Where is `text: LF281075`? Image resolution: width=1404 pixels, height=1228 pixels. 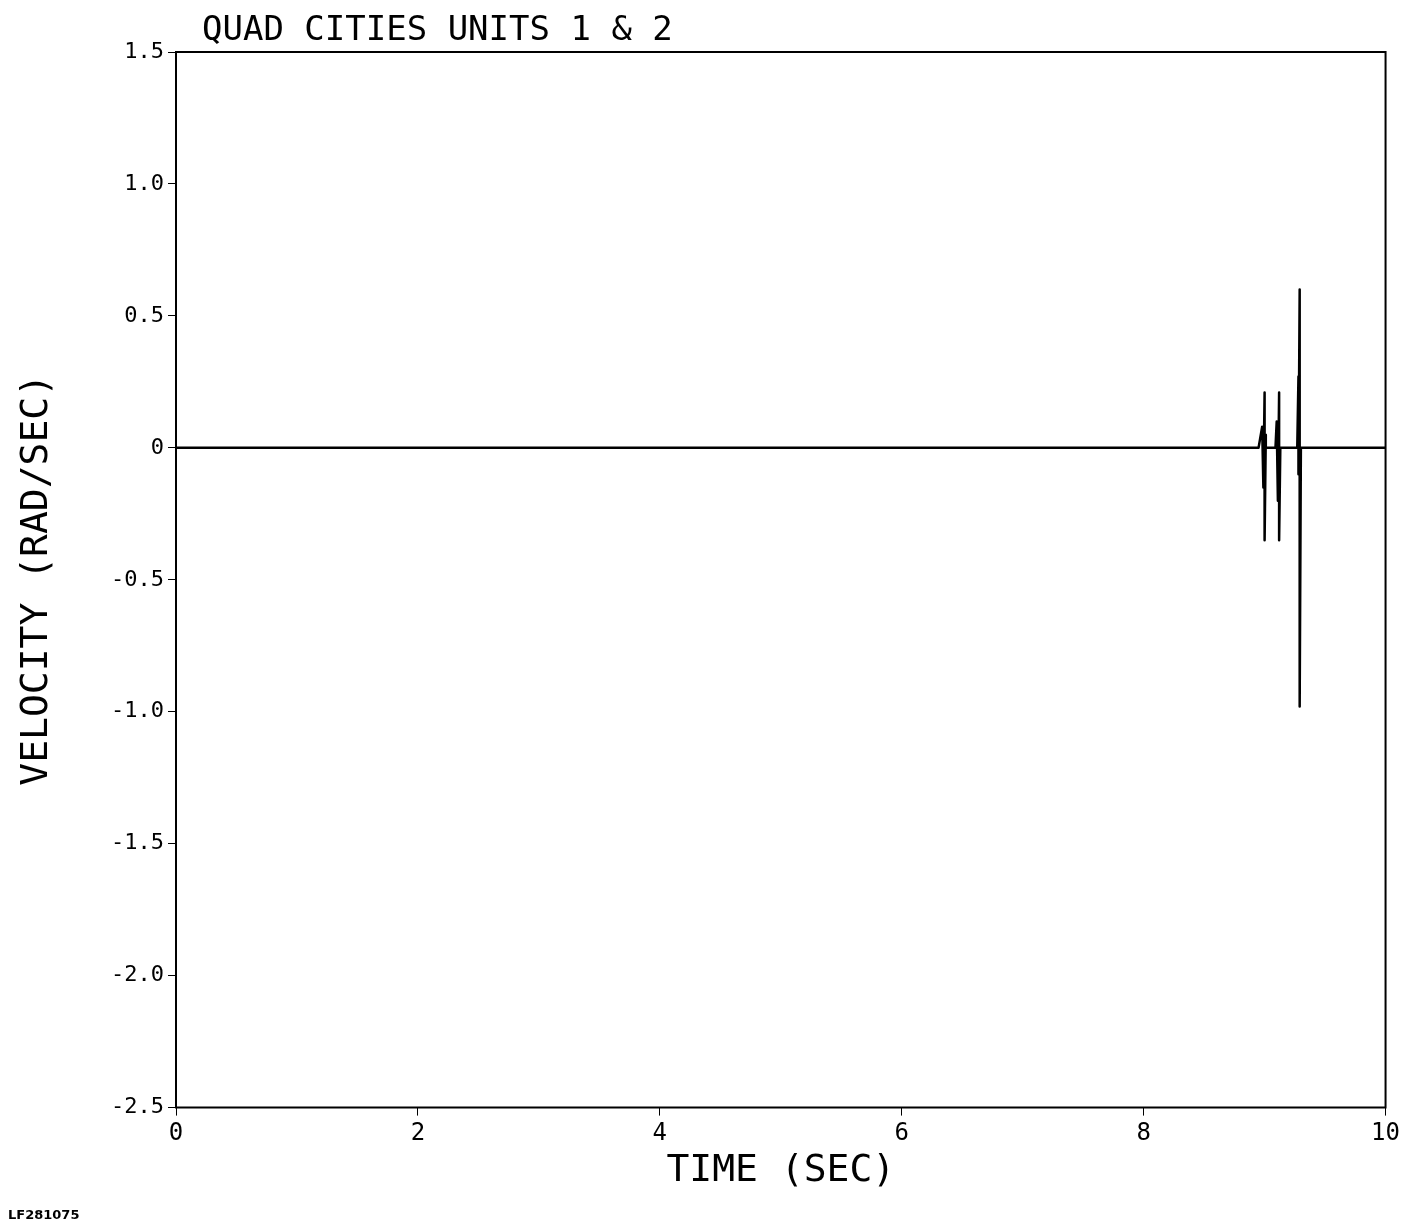 text: LF281075 is located at coordinates (44, 1214).